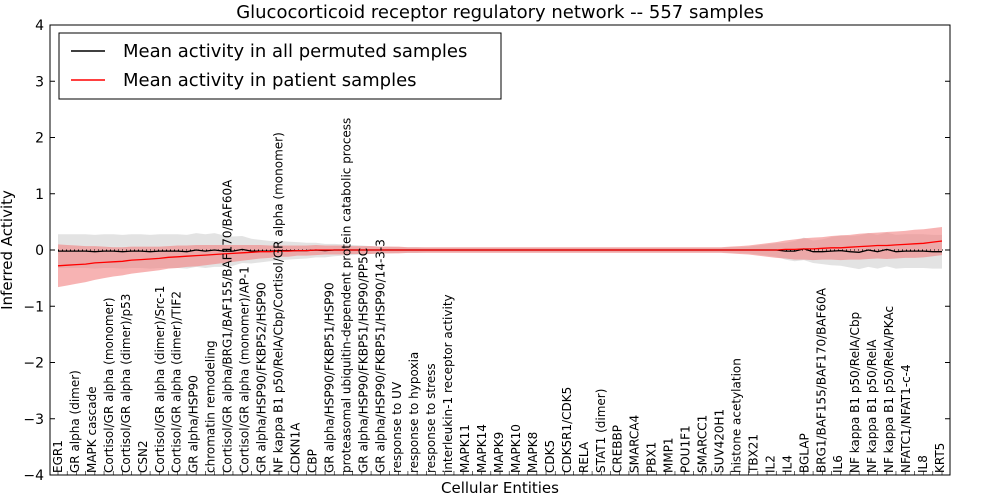 This screenshot has height=500, width=1000. Describe the element at coordinates (533, 452) in the screenshot. I see `entity-label: MAPK8` at that location.